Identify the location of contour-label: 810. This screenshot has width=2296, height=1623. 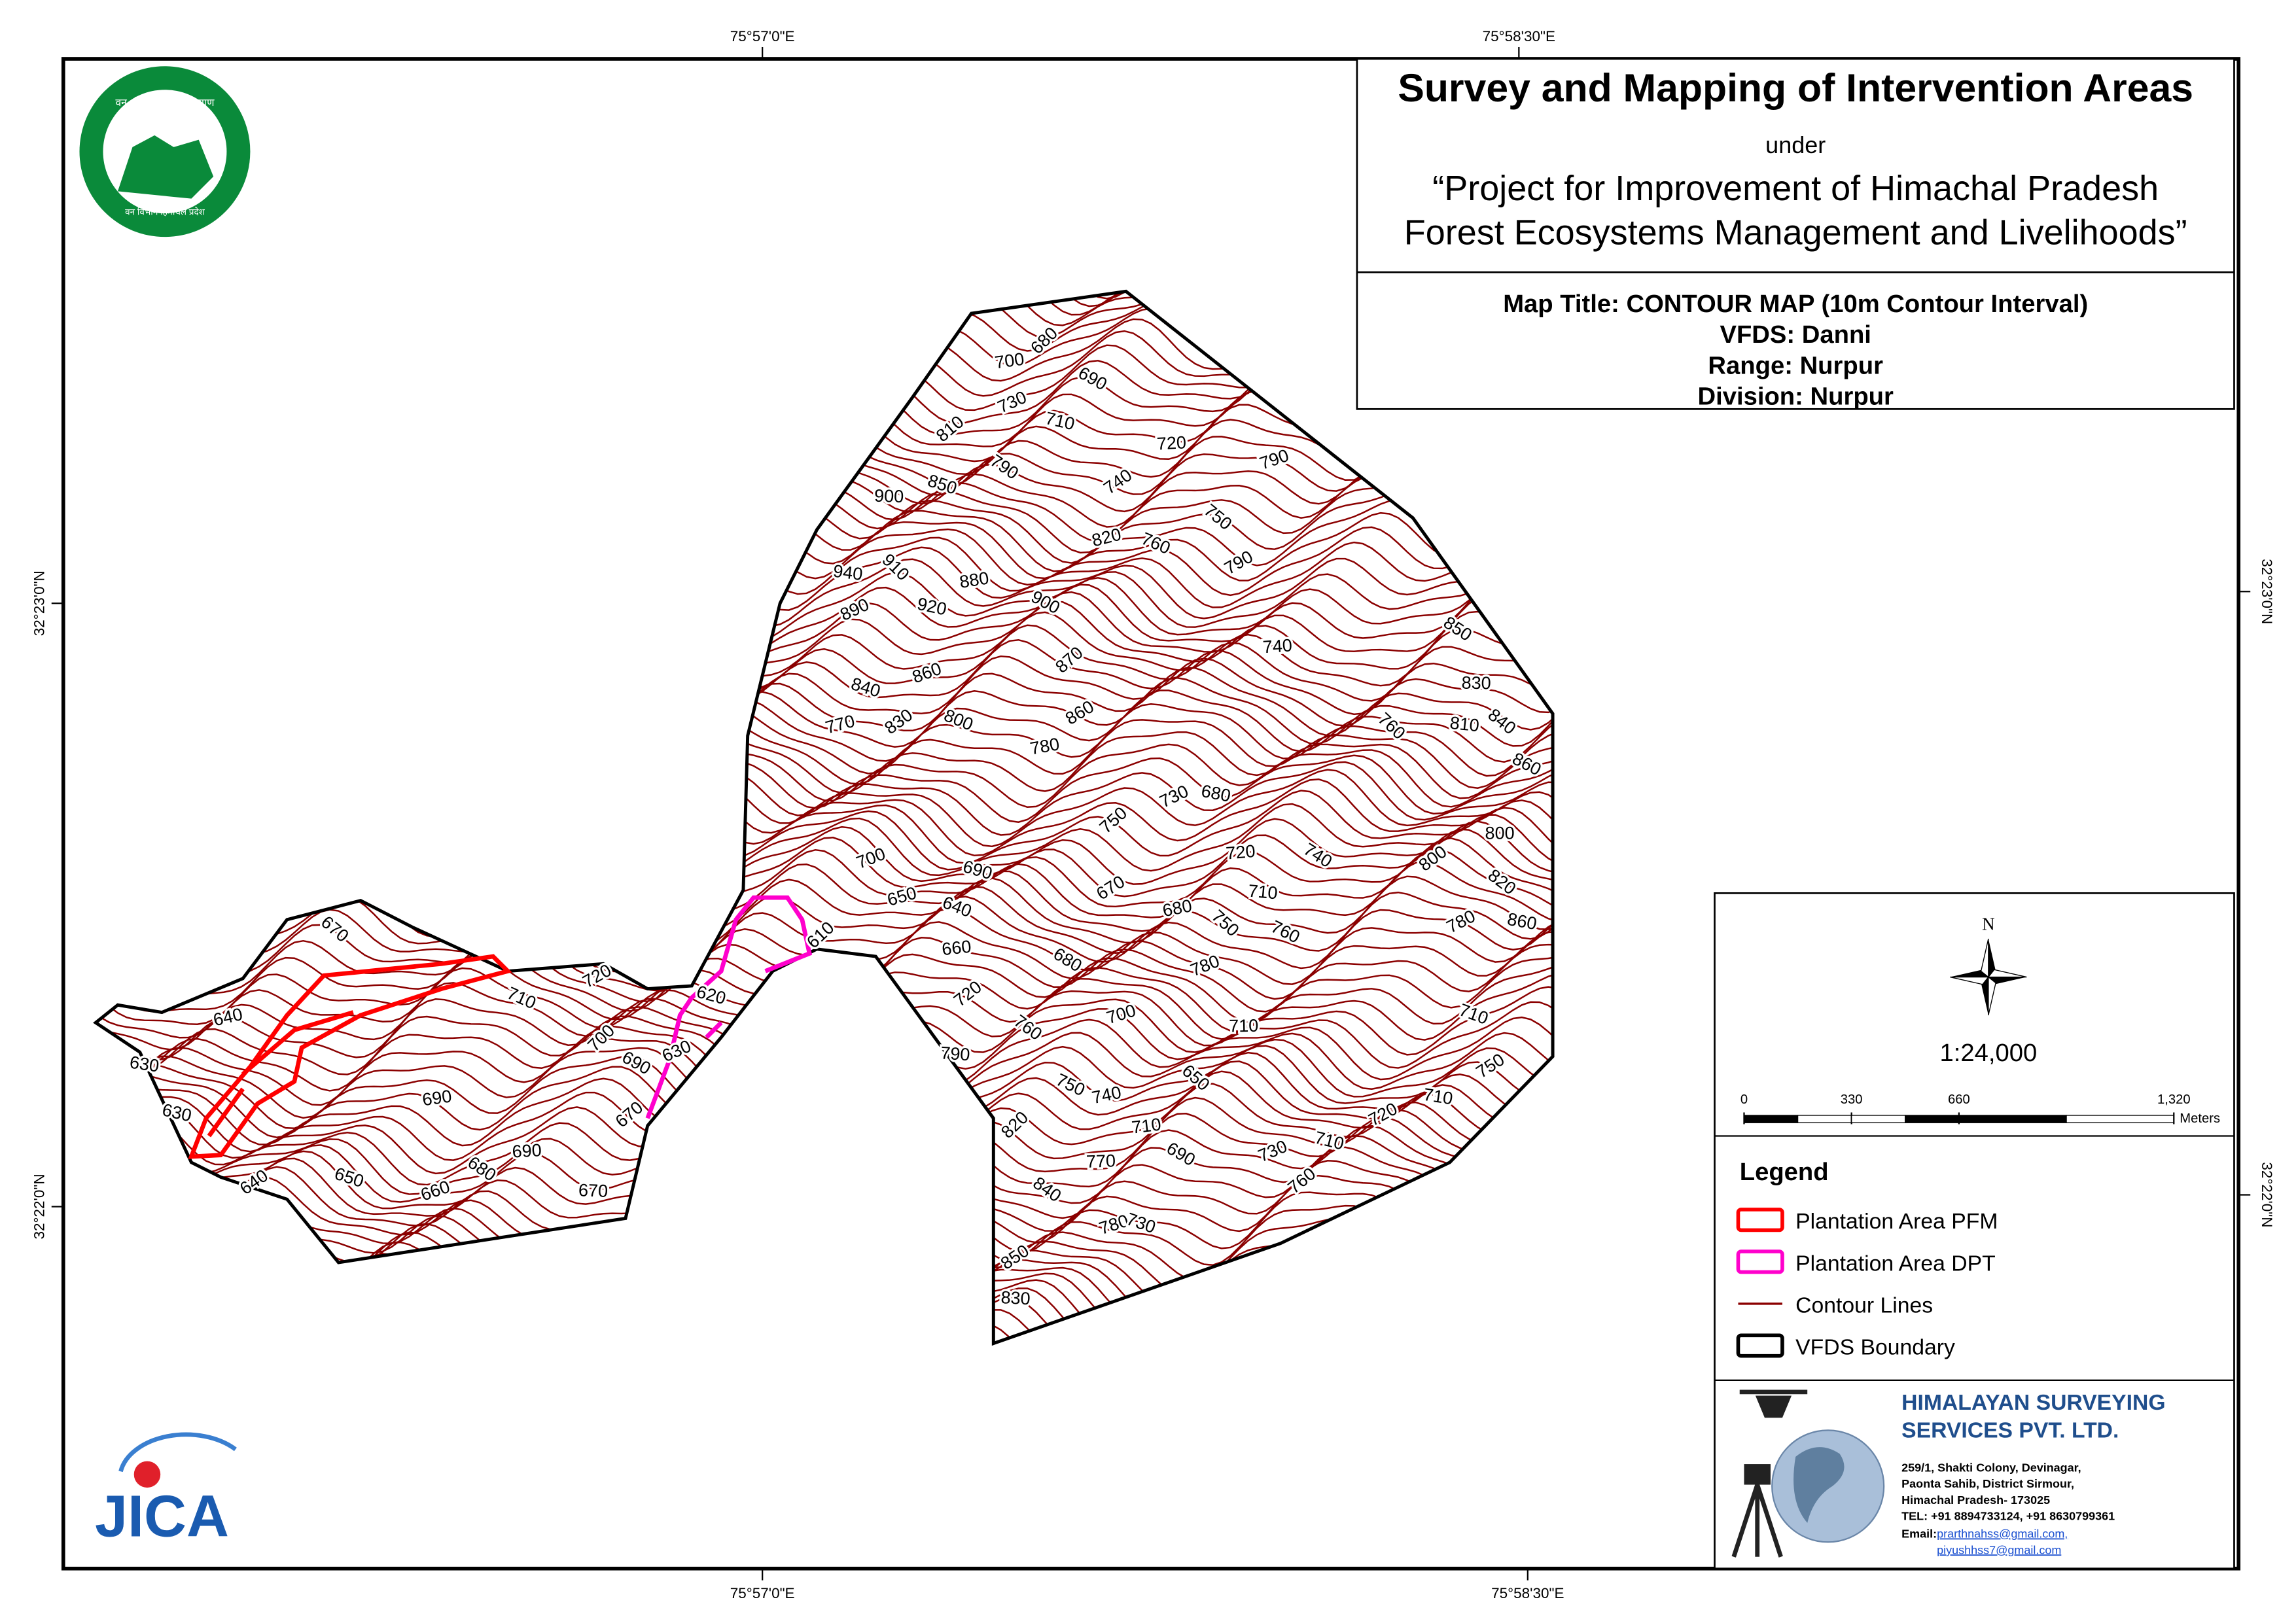
(1464, 725).